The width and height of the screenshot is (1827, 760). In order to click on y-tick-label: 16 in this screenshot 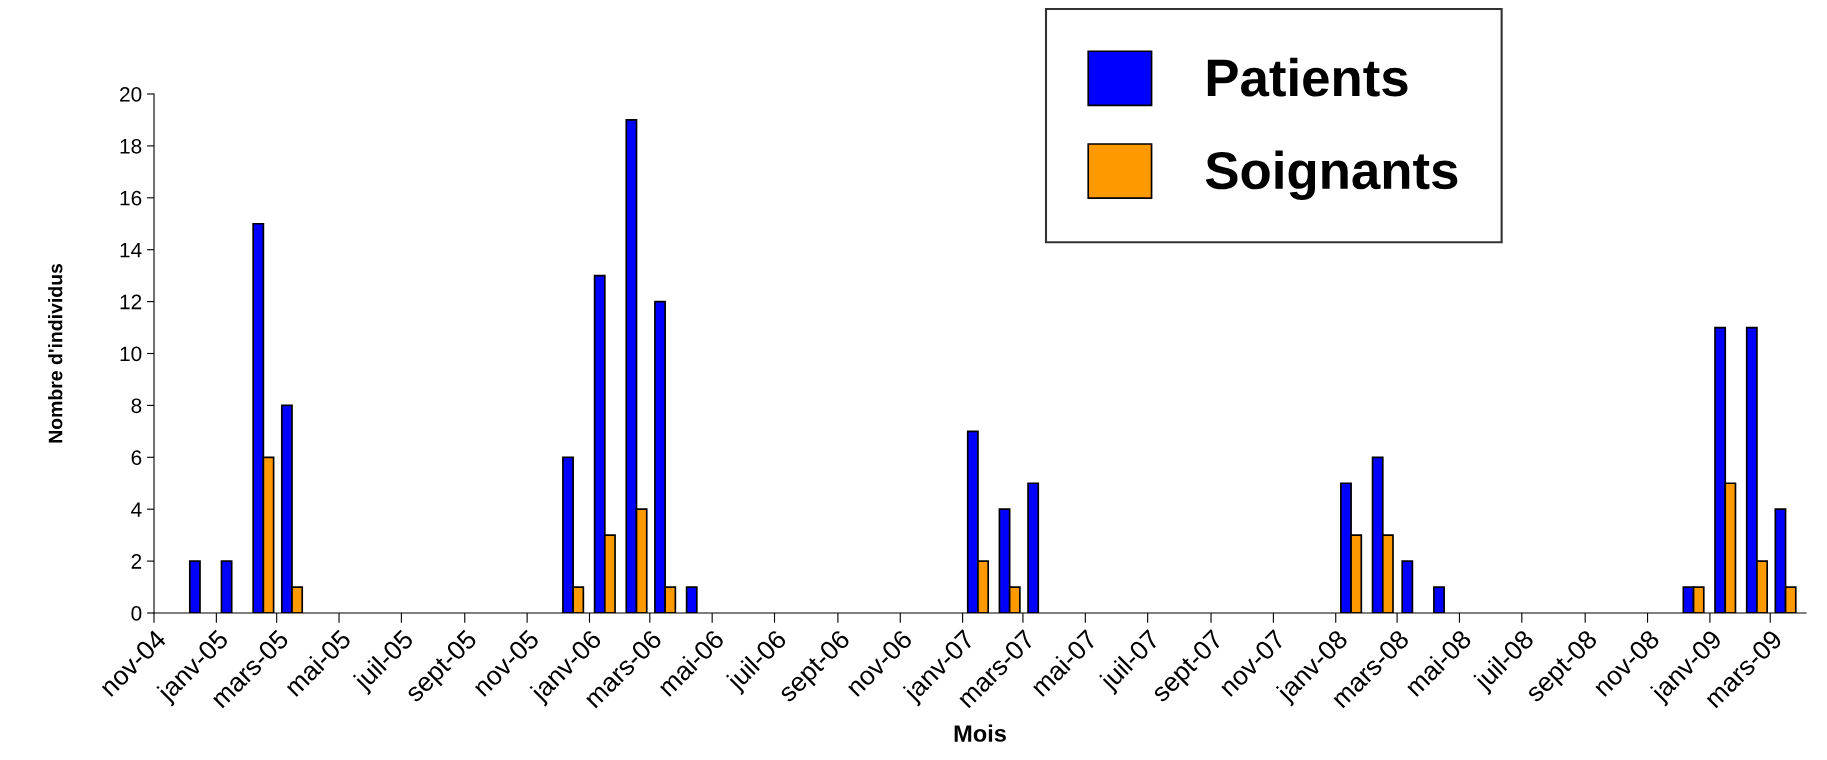, I will do `click(131, 198)`.